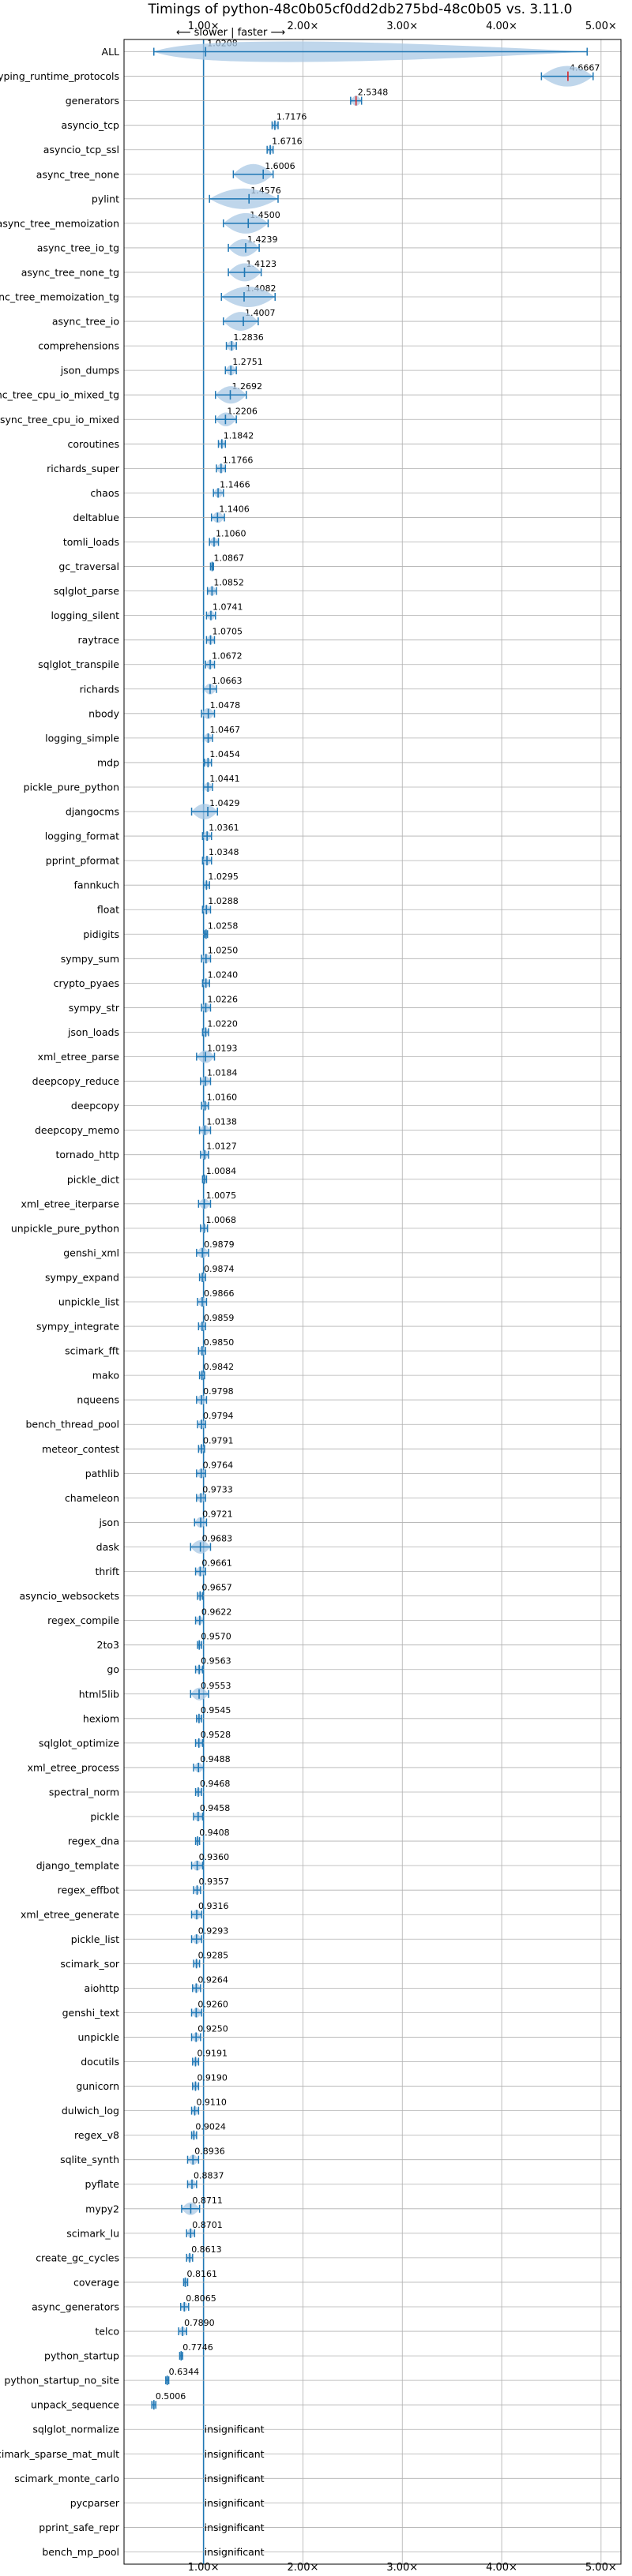 This screenshot has height=2576, width=632. Describe the element at coordinates (243, 411) in the screenshot. I see `value-label: 1.2206` at that location.